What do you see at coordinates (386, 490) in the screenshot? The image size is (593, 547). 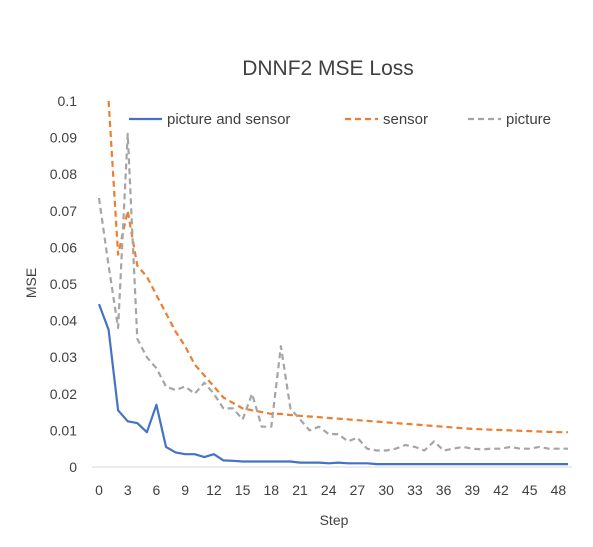 I see `x-tick-label: 30` at bounding box center [386, 490].